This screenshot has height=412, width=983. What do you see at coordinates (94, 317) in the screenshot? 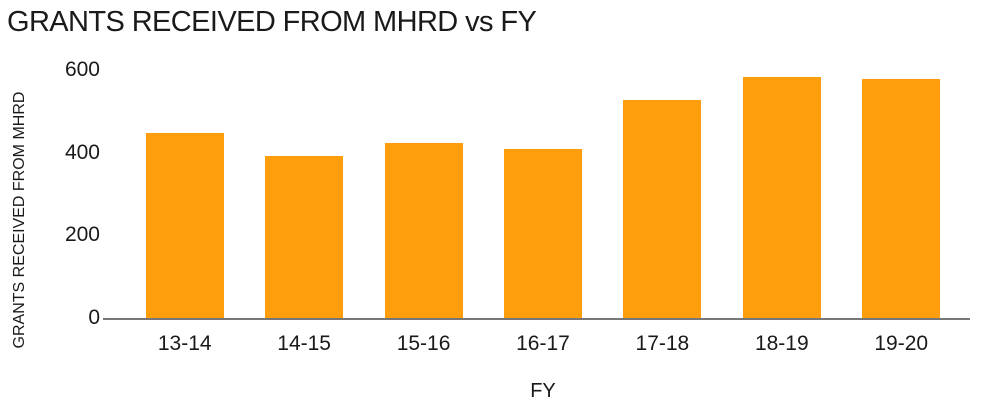
I see `y-tick-label: 0` at bounding box center [94, 317].